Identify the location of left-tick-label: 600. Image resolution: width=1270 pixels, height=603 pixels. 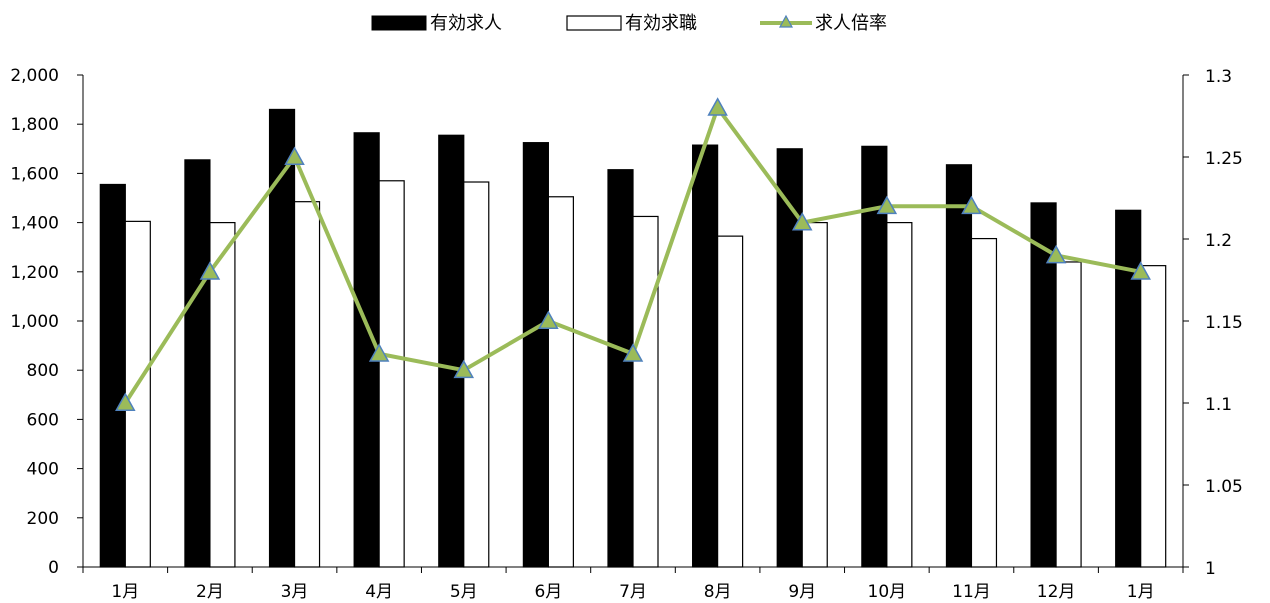
(43, 420).